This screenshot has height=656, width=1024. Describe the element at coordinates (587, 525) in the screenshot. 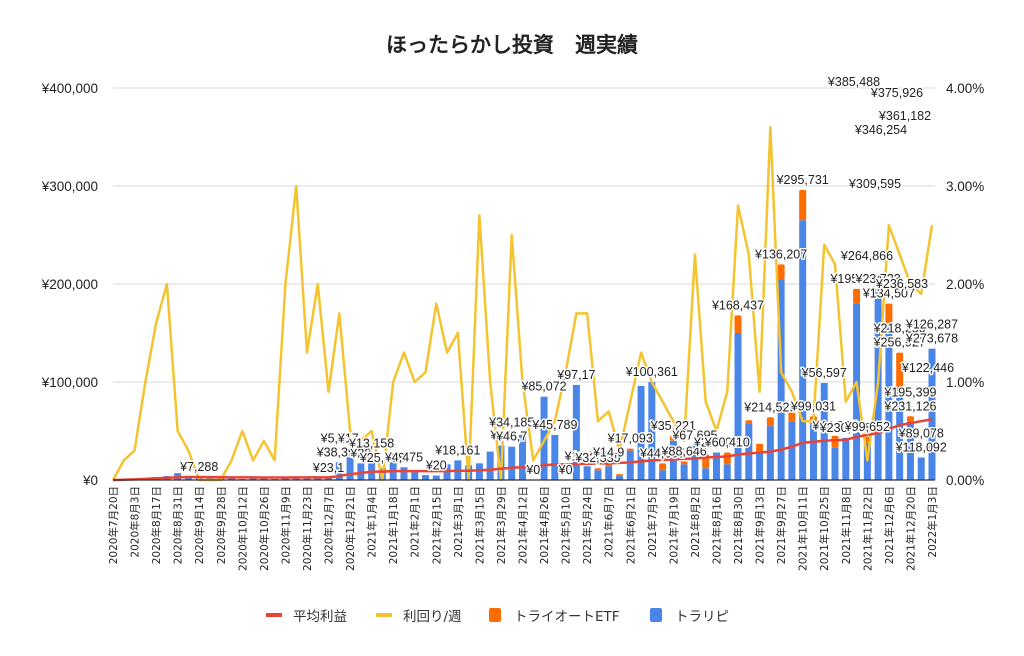

I see `x-tick-label: 2021年5月24日` at that location.